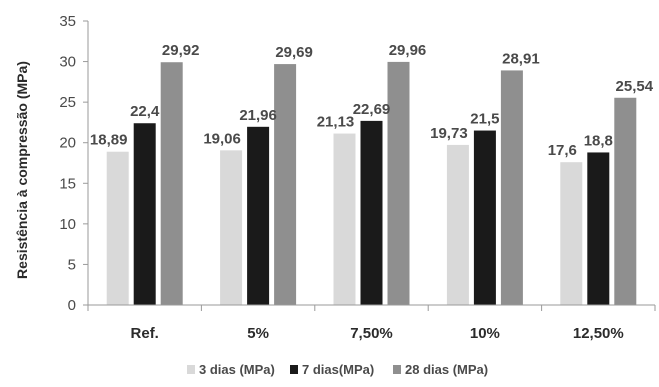 The height and width of the screenshot is (387, 659). I want to click on legend-label: 28 dias (MPa), so click(446, 369).